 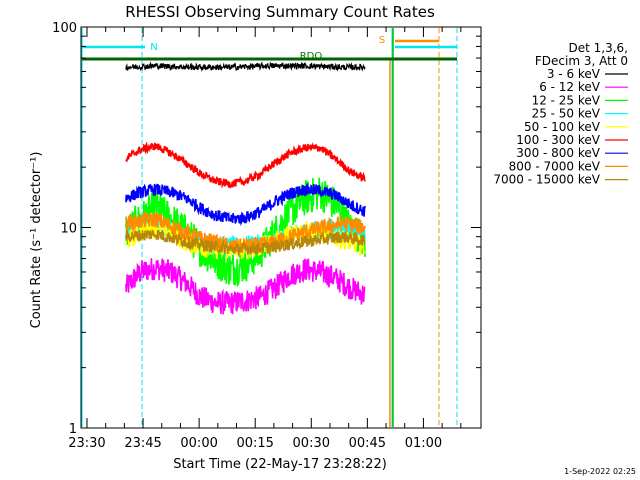 What do you see at coordinates (280, 464) in the screenshot?
I see `x-axis-label: Start Time (22-May-17 23:28:22)` at bounding box center [280, 464].